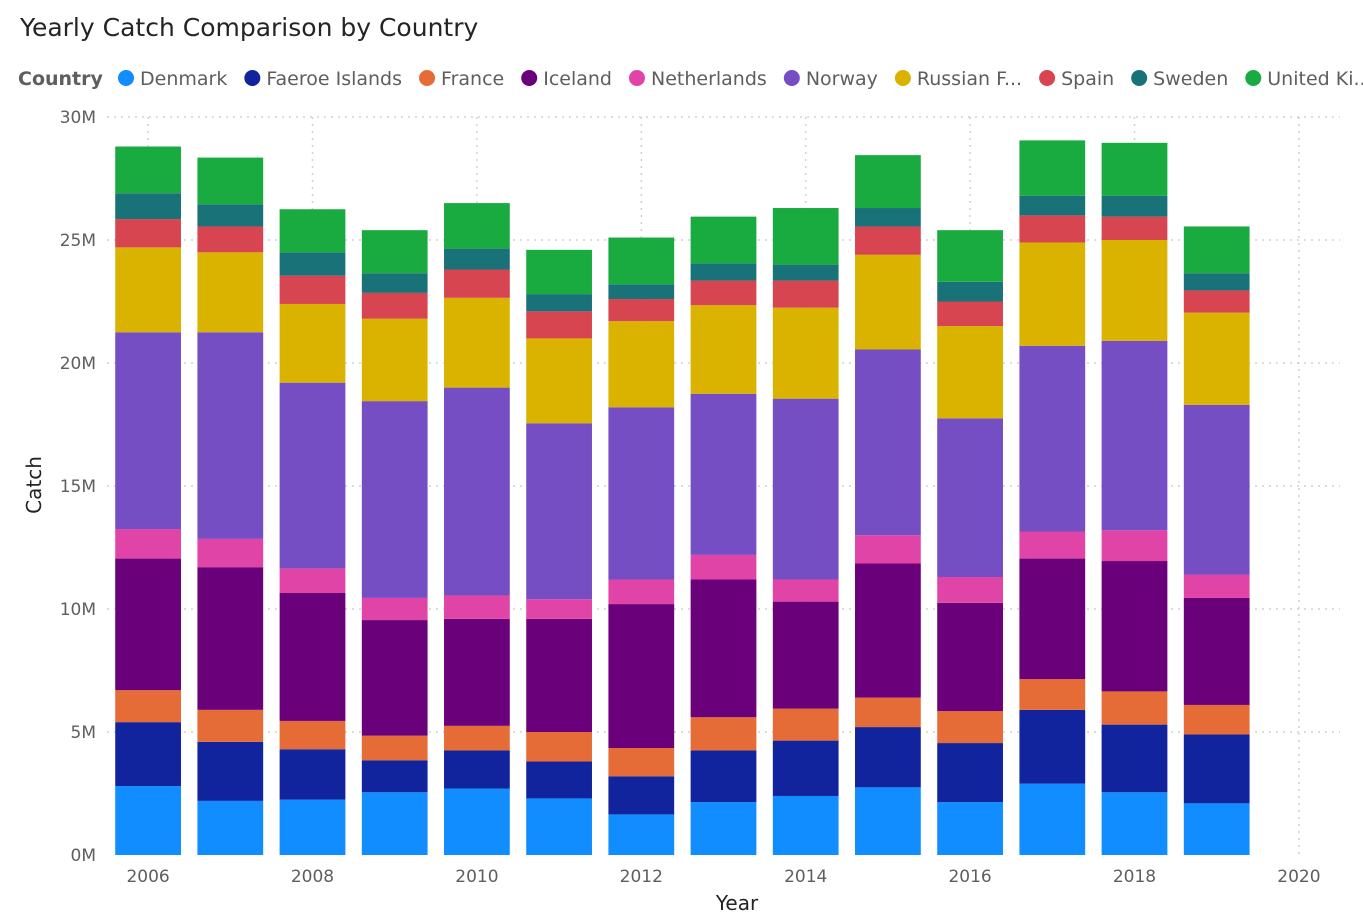 The image size is (1363, 912). I want to click on bar-united-kingdom-2009, so click(394, 252).